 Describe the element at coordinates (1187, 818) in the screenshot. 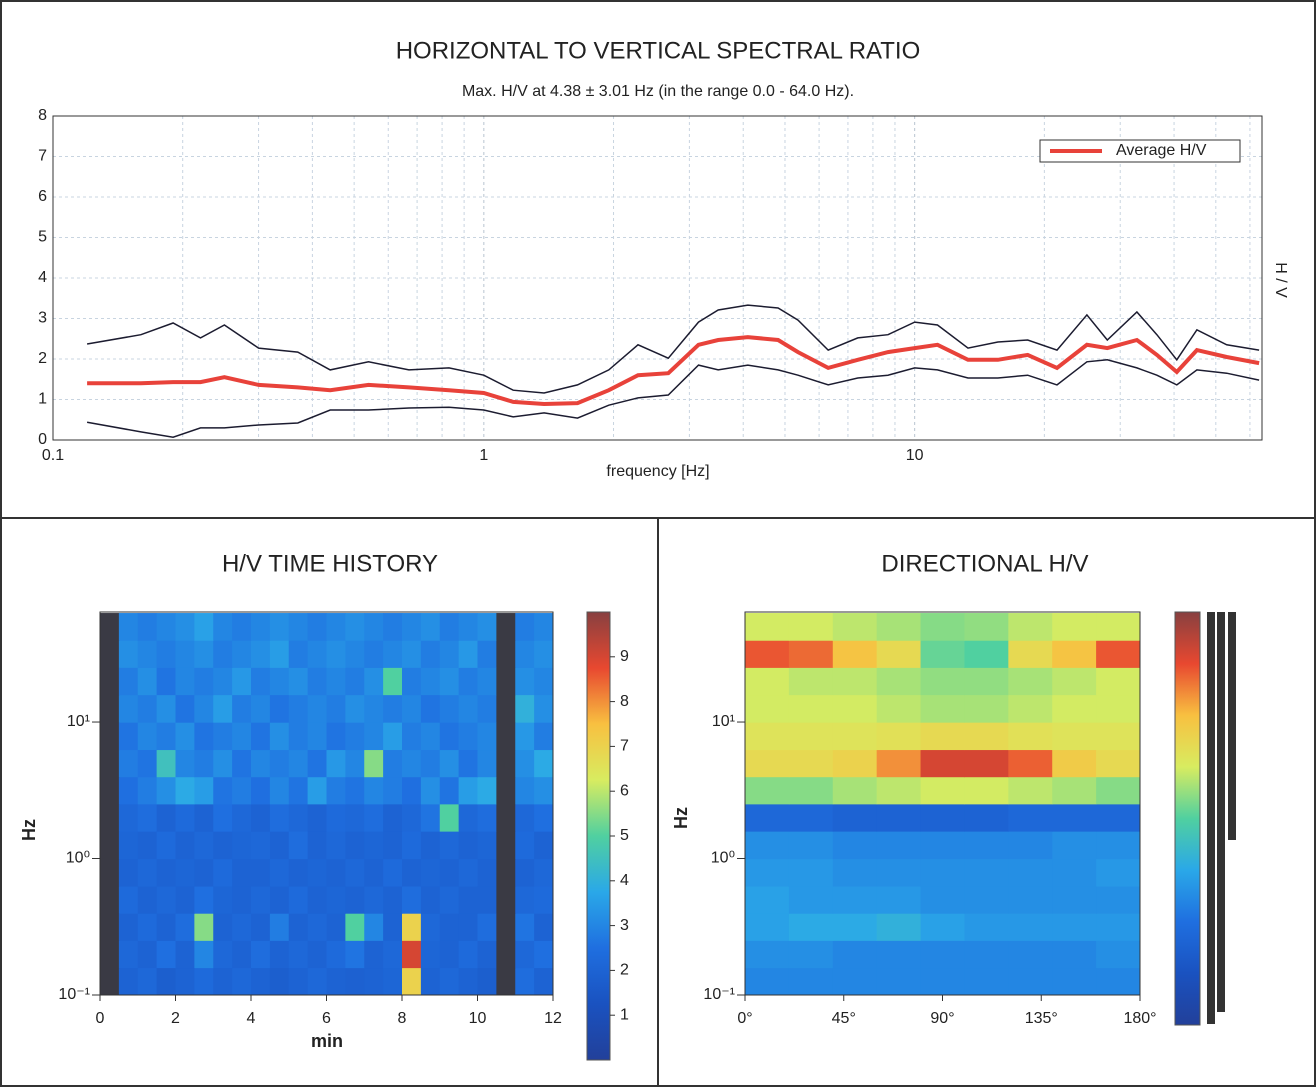

I see `colorbar` at that location.